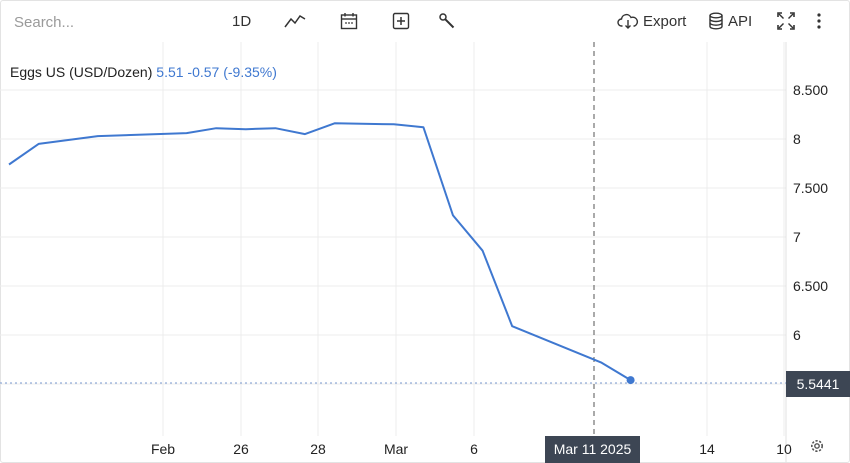  I want to click on chart-type-button, so click(295, 21).